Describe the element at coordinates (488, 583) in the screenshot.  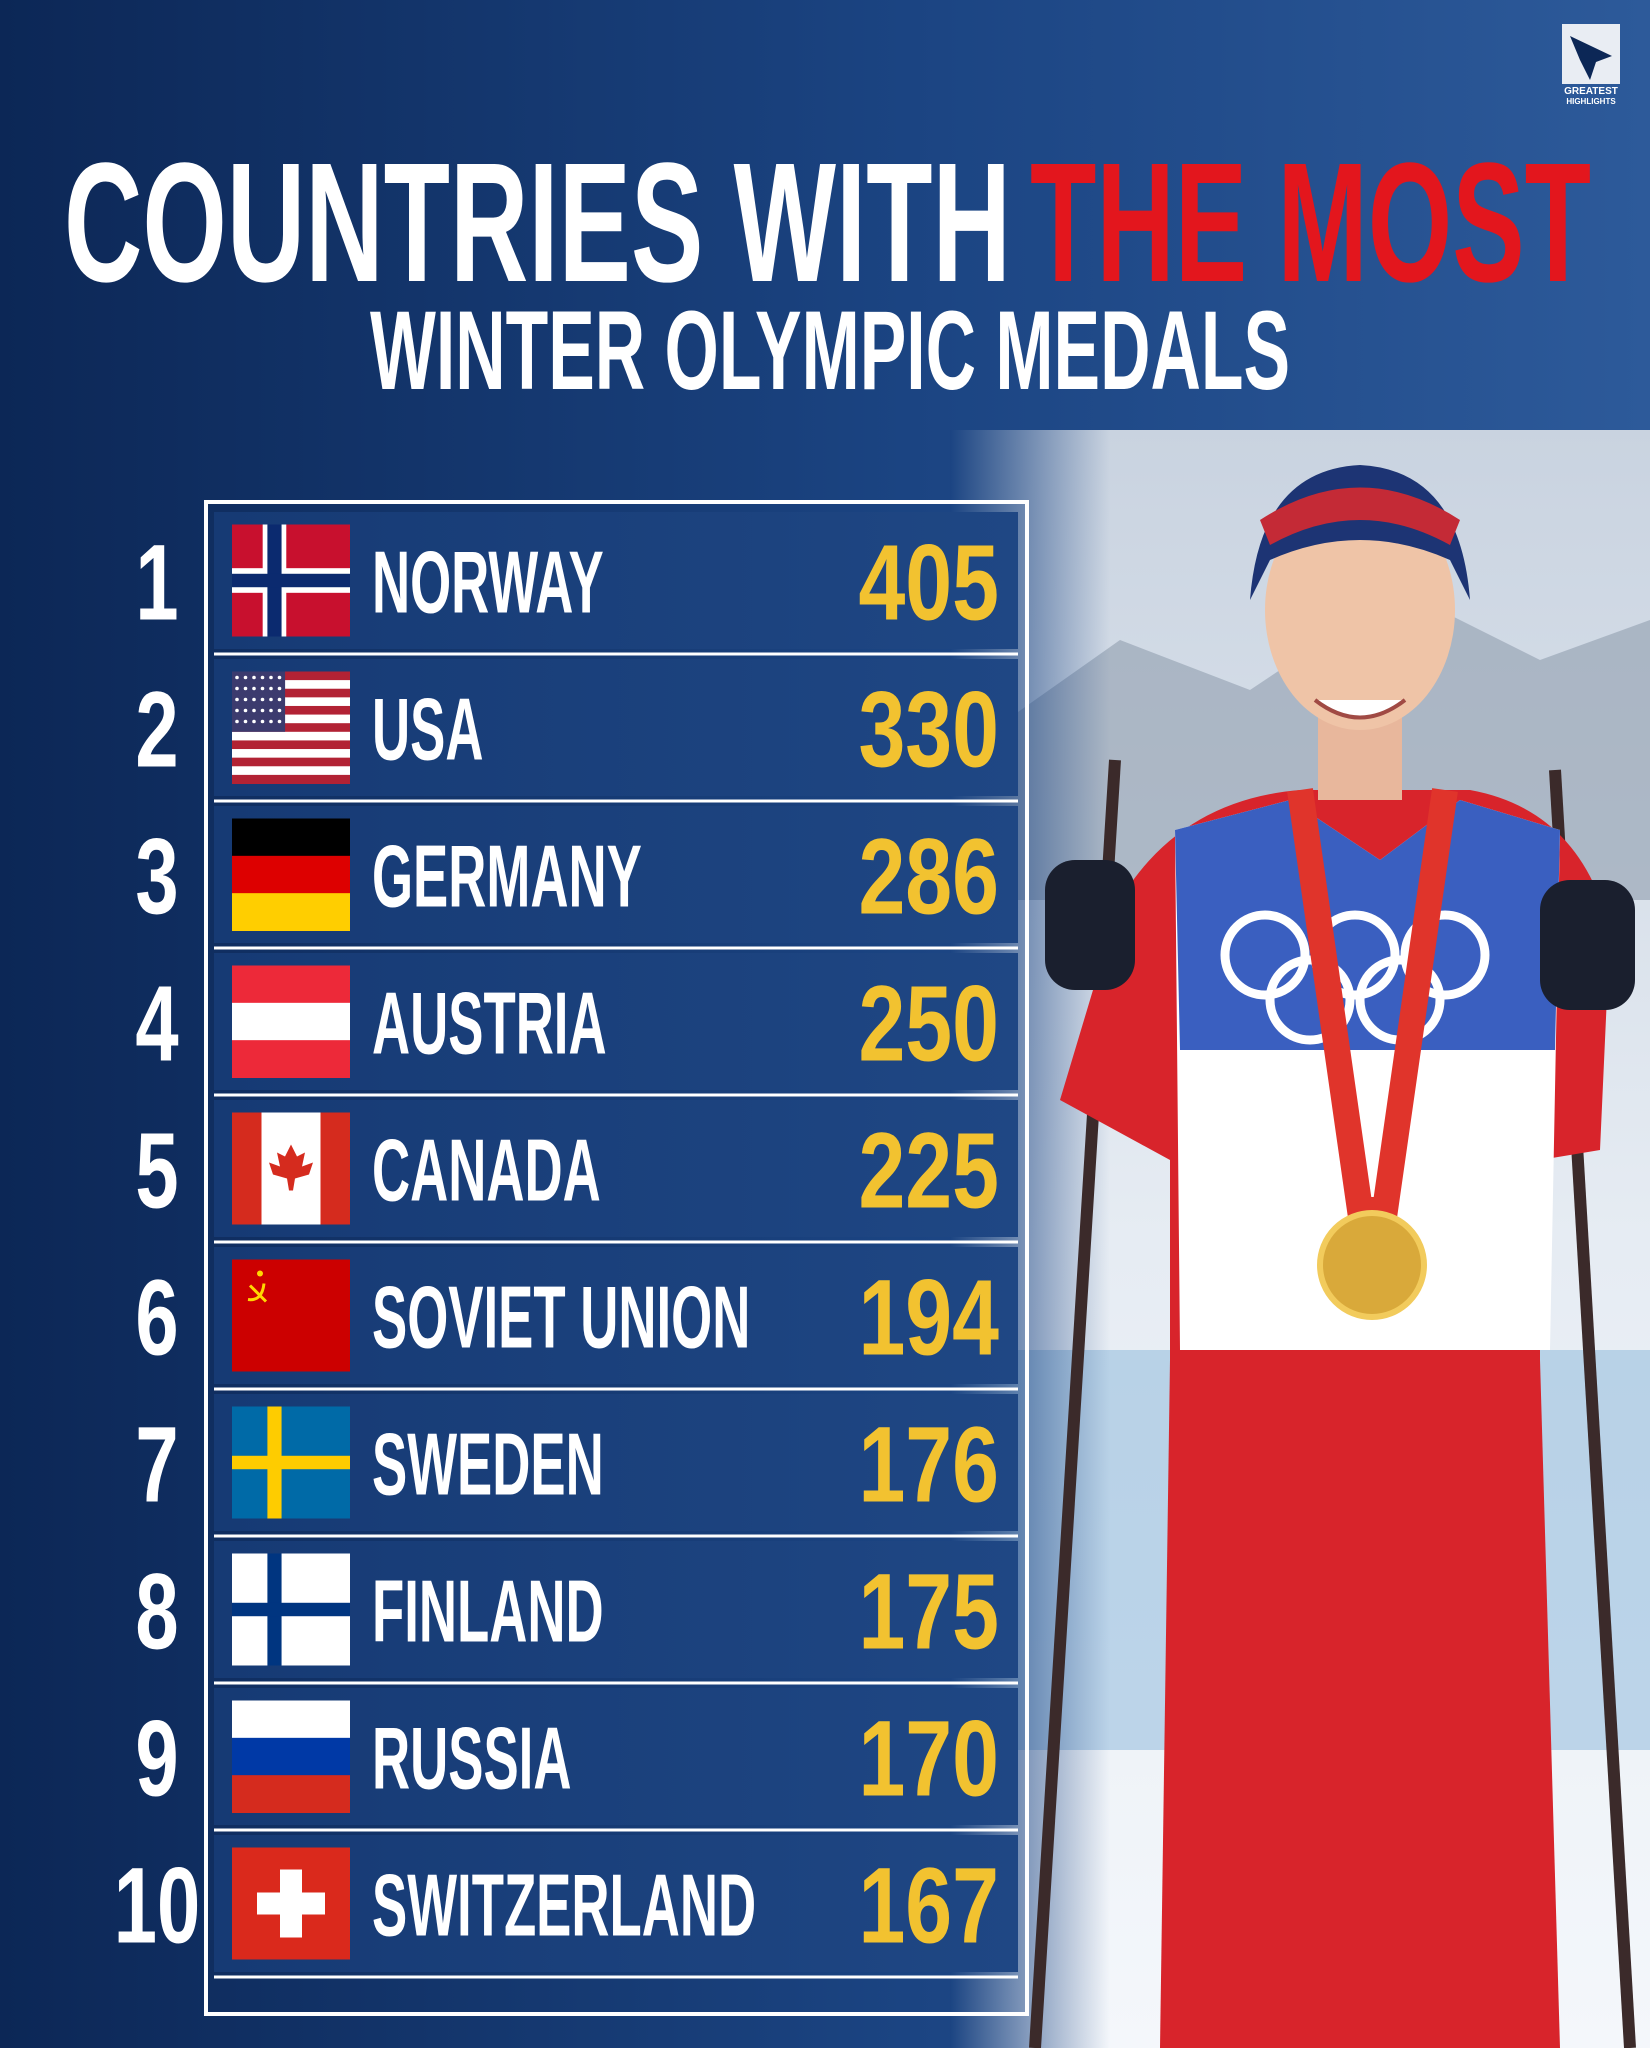
I see `country: NORWAY` at that location.